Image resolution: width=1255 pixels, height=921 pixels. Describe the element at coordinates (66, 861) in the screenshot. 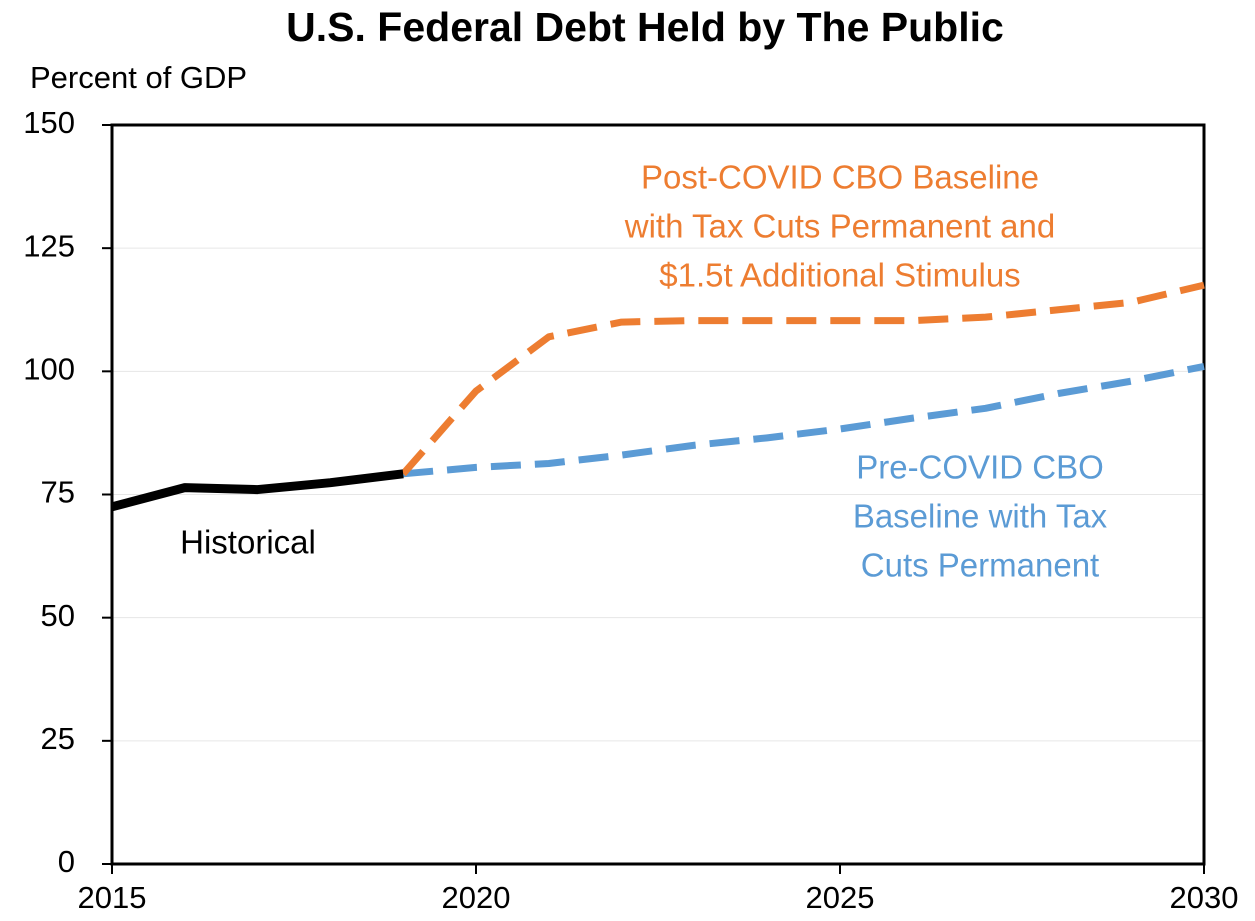

I see `y-tick-label: 0` at that location.